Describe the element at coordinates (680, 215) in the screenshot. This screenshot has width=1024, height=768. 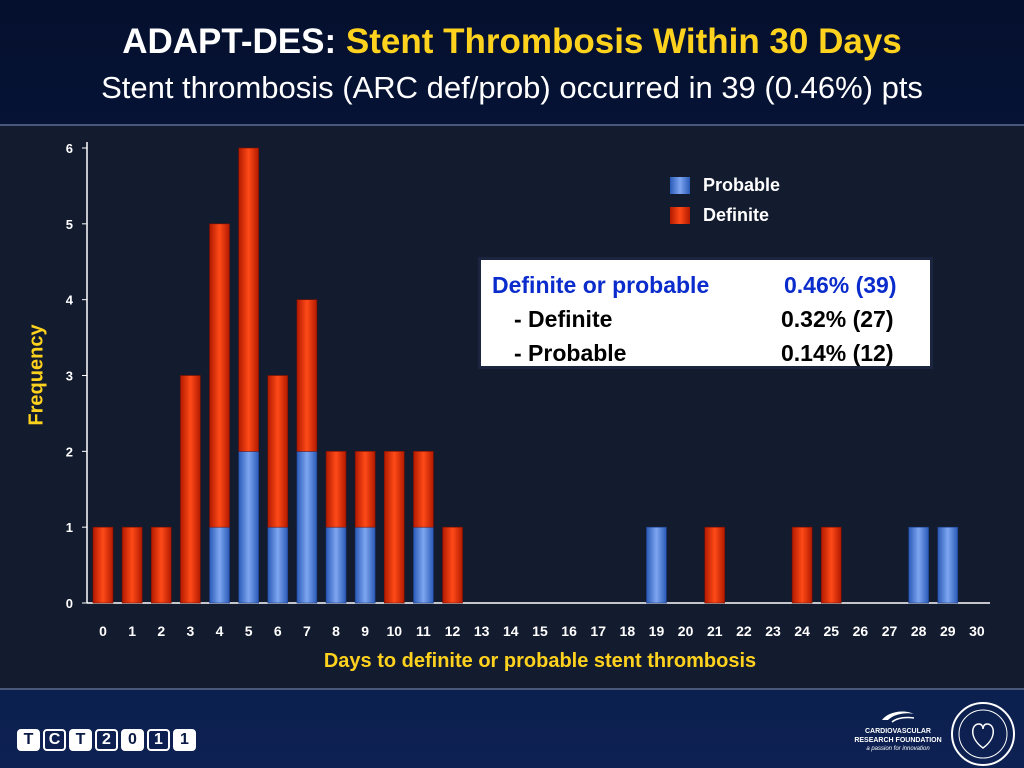
I see `legend-swatch-definite` at that location.